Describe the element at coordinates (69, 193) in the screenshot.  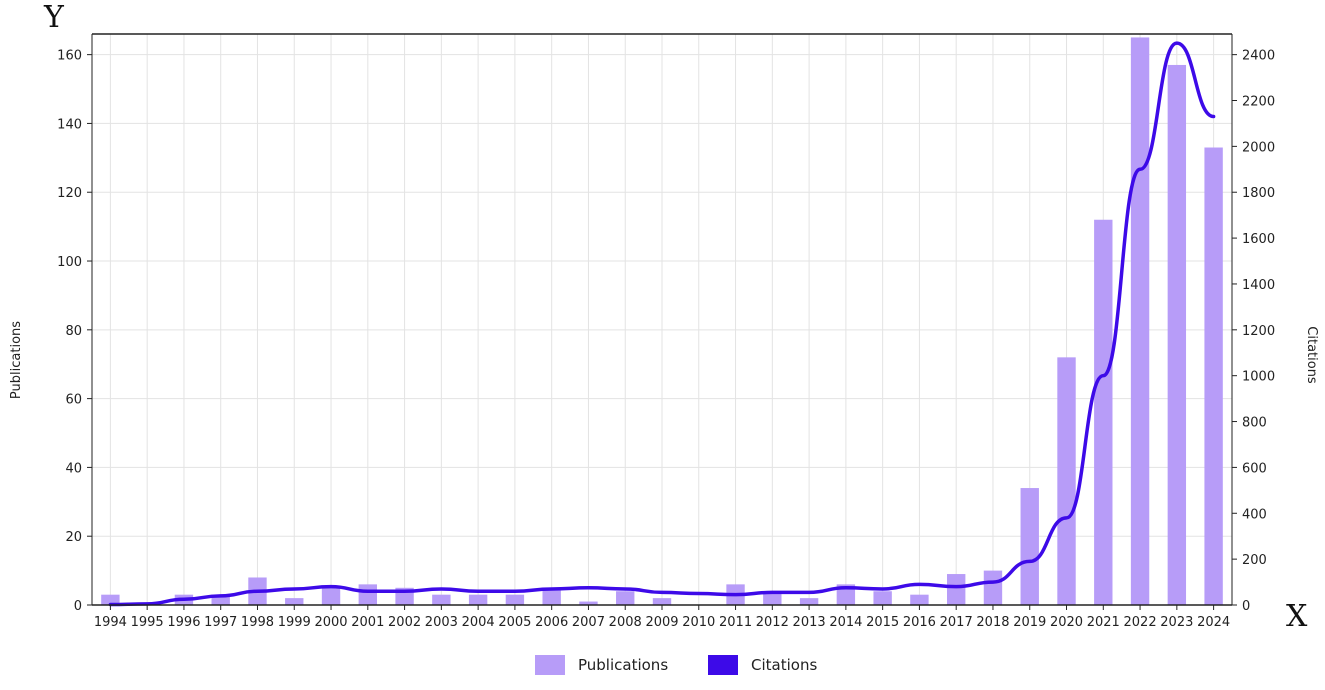
I see `y-tick-label: 120` at that location.